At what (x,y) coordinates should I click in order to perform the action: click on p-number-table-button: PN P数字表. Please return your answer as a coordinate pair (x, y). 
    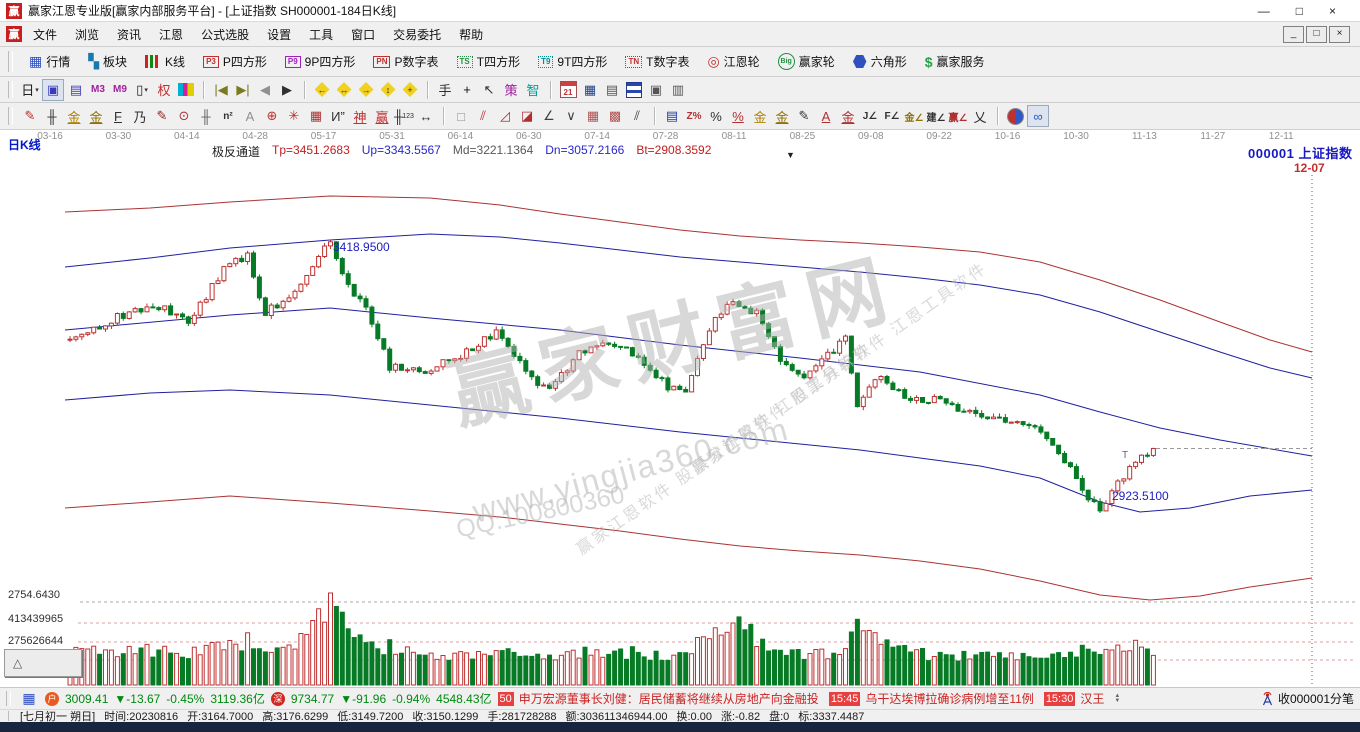
    Looking at the image, I should click on (405, 61).